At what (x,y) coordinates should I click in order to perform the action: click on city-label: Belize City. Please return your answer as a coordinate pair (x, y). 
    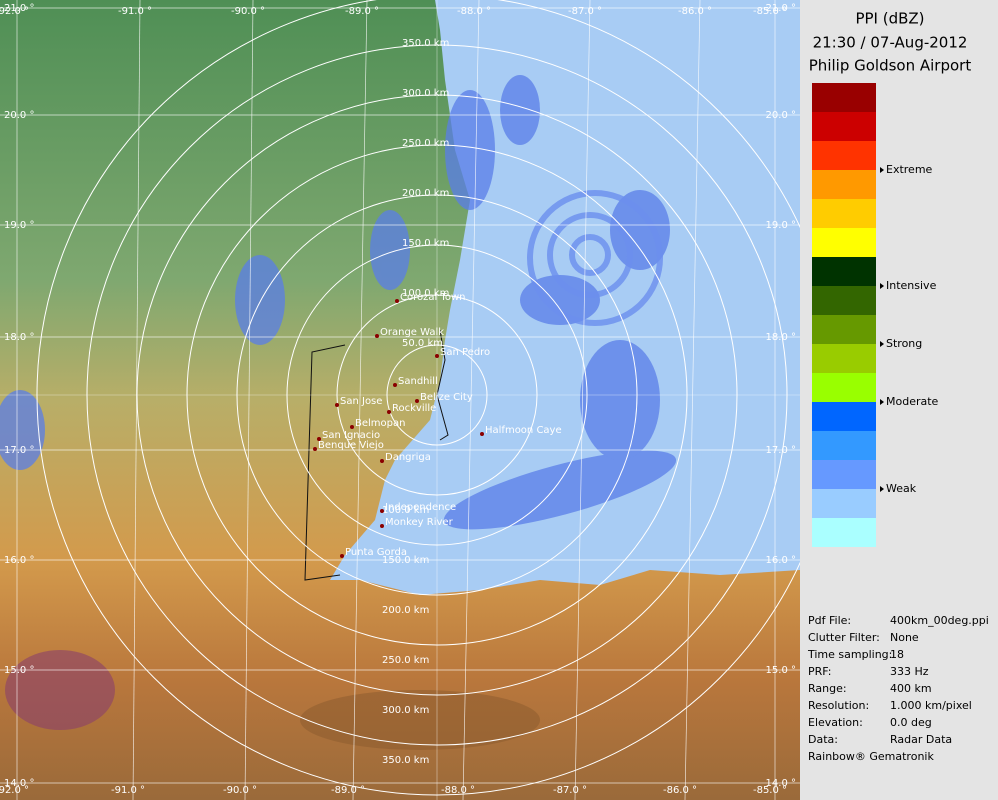
    Looking at the image, I should click on (446, 397).